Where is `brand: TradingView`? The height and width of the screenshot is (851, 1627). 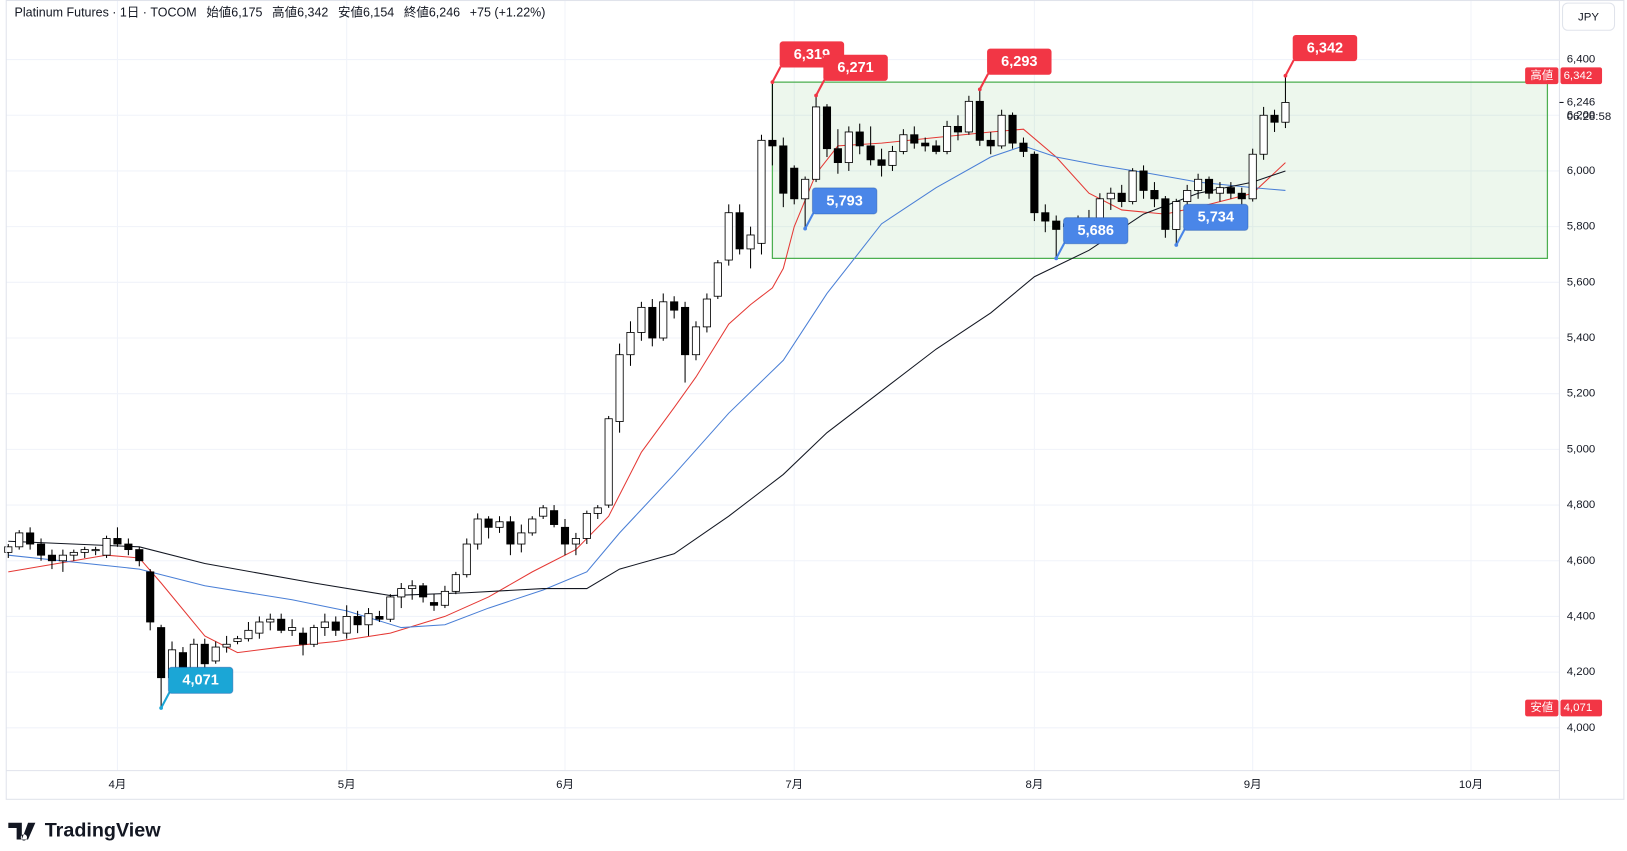
brand: TradingView is located at coordinates (84, 830).